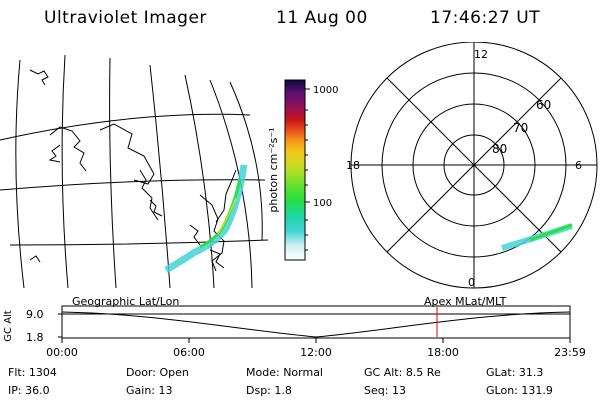 Image resolution: width=600 pixels, height=400 pixels. I want to click on colorbar-tick-1000: 1000, so click(325, 90).